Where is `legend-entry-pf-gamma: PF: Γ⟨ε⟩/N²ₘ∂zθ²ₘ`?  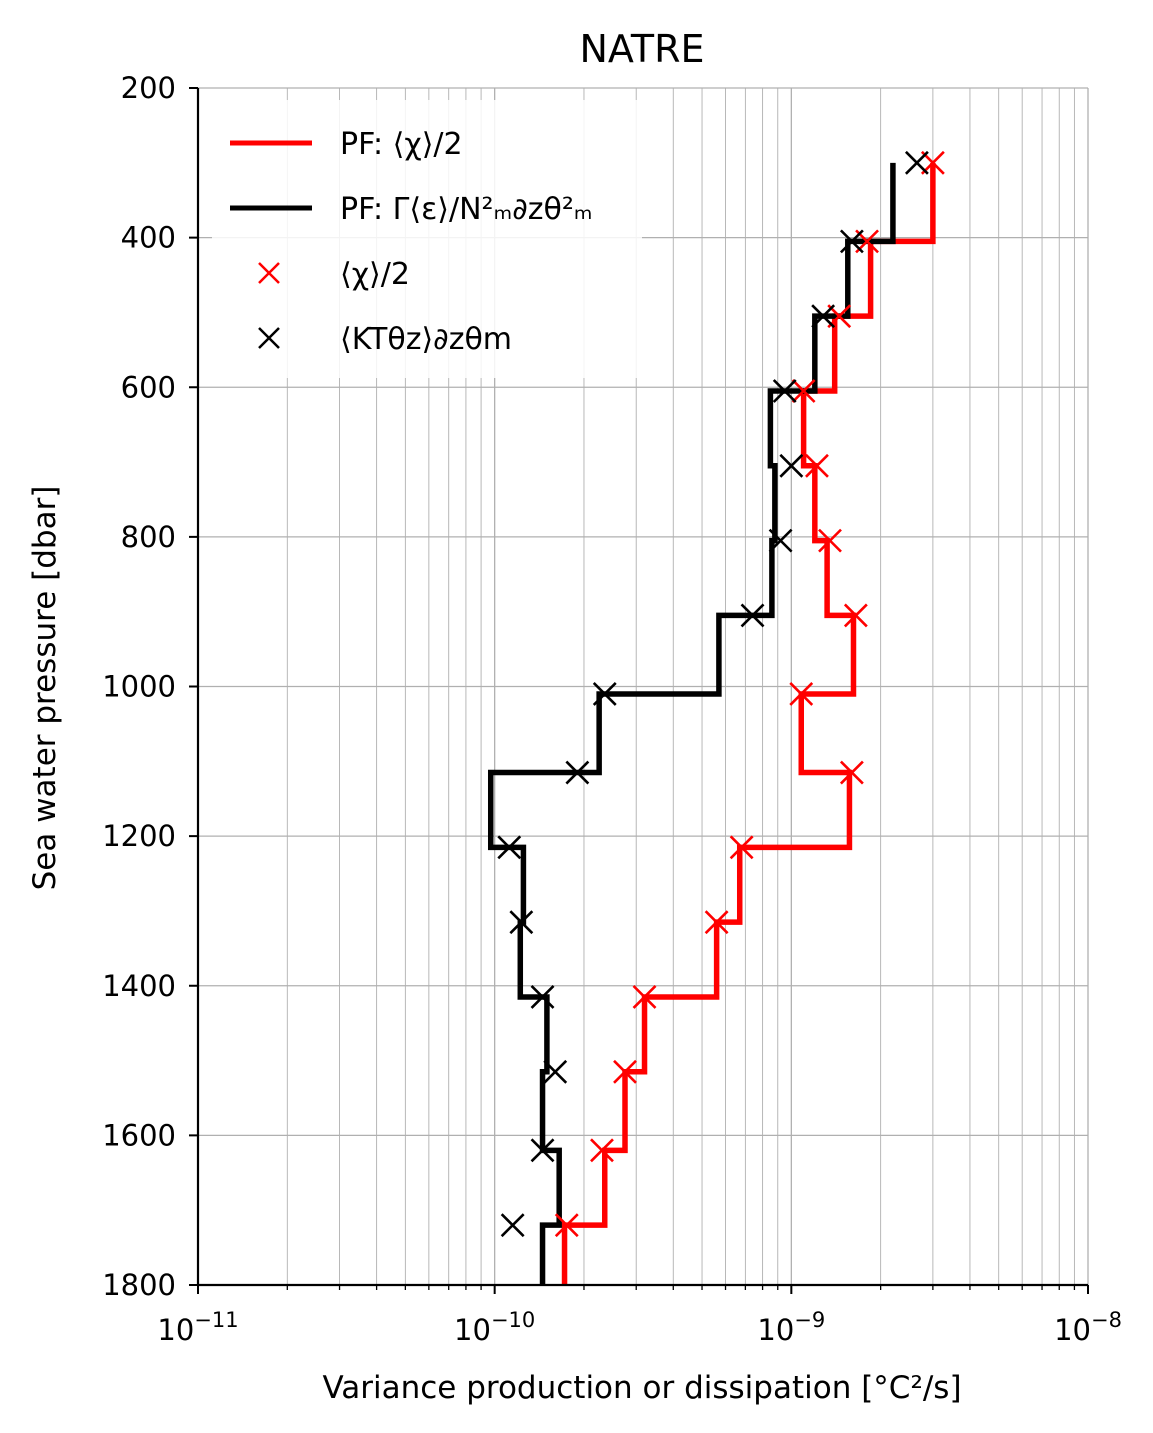
legend-entry-pf-gamma: PF: Γ⟨ε⟩/N²ₘ∂zθ²ₘ is located at coordinates (411, 209).